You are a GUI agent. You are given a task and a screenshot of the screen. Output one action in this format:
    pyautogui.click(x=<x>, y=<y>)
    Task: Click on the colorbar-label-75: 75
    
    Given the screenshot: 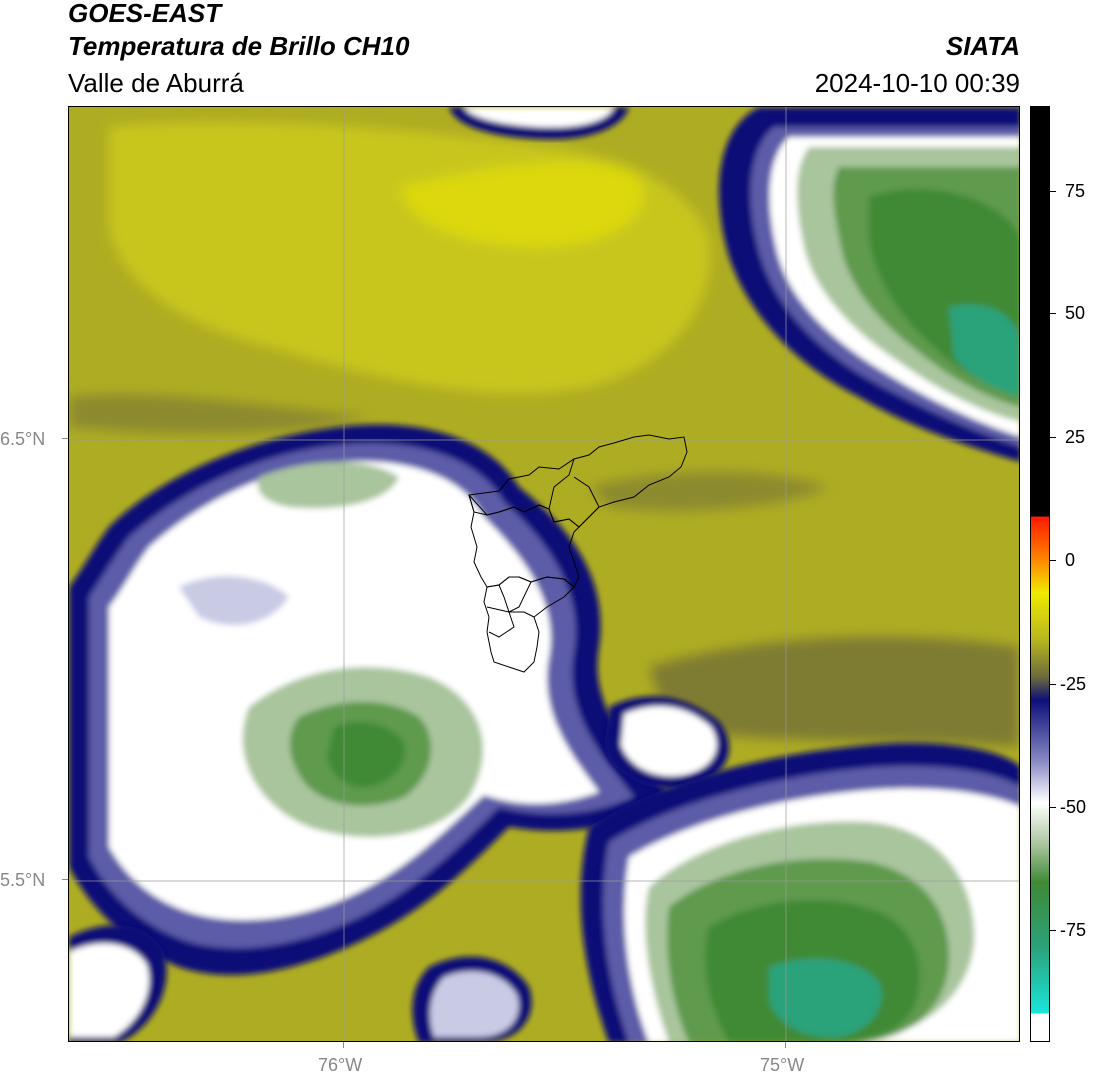 What is the action you would take?
    pyautogui.click(x=1075, y=191)
    